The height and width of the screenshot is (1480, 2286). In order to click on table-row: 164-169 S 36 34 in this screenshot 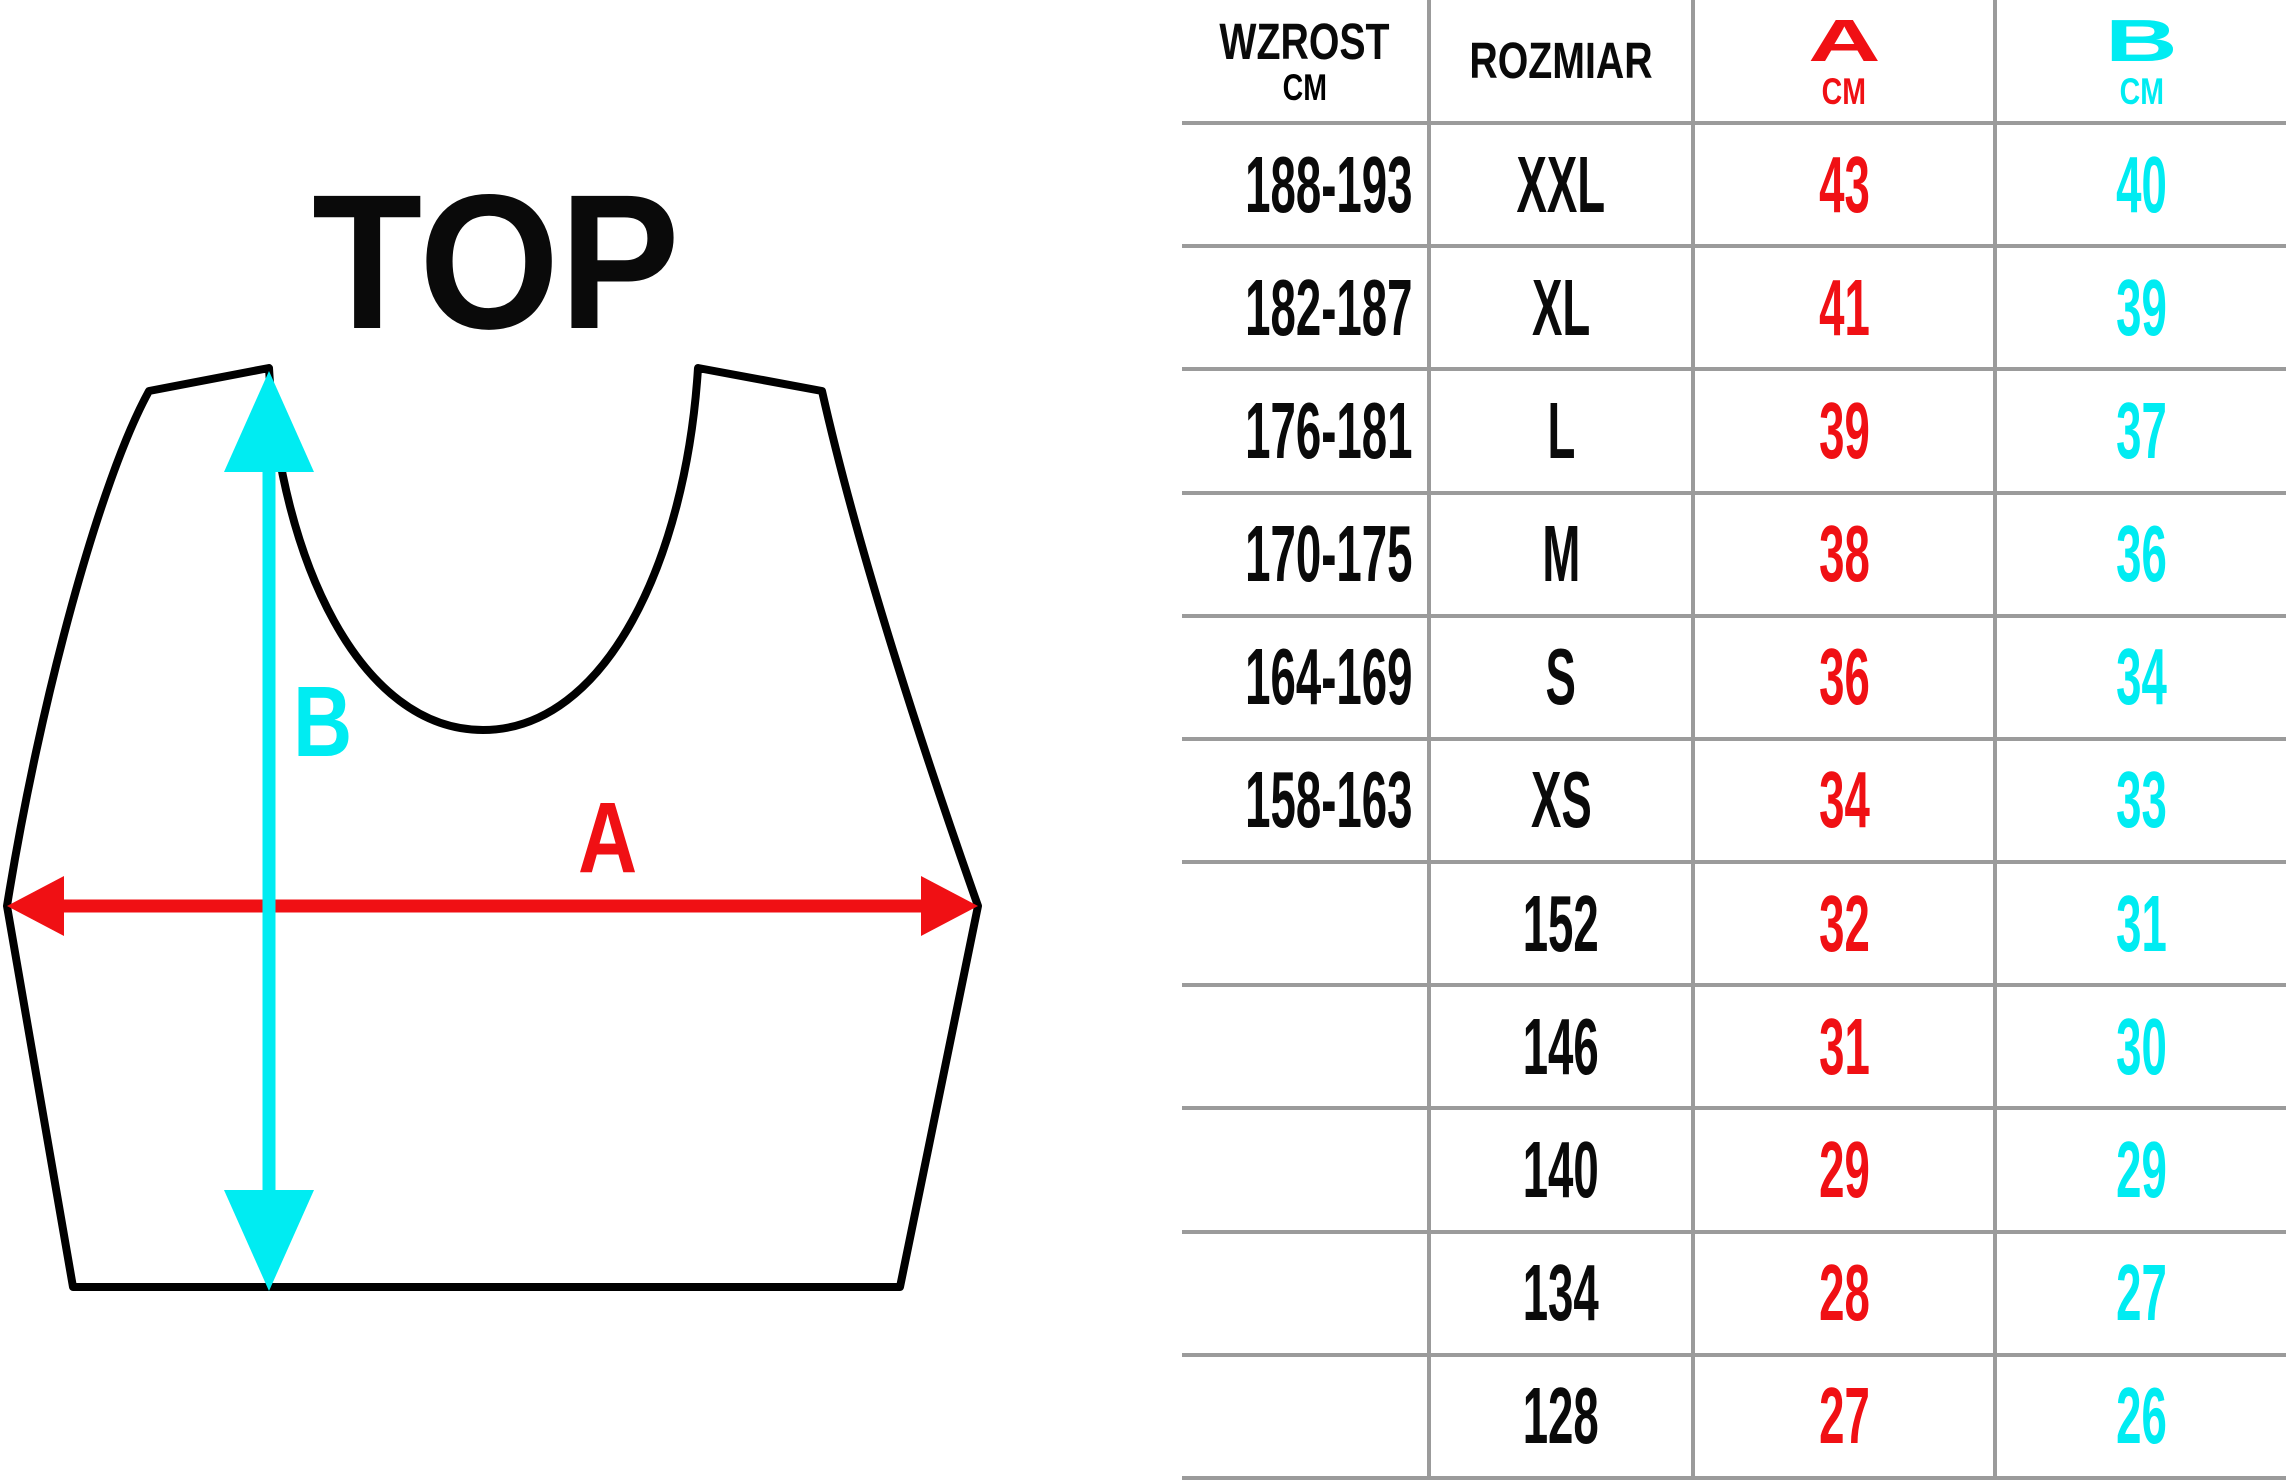, I will do `click(1734, 678)`.